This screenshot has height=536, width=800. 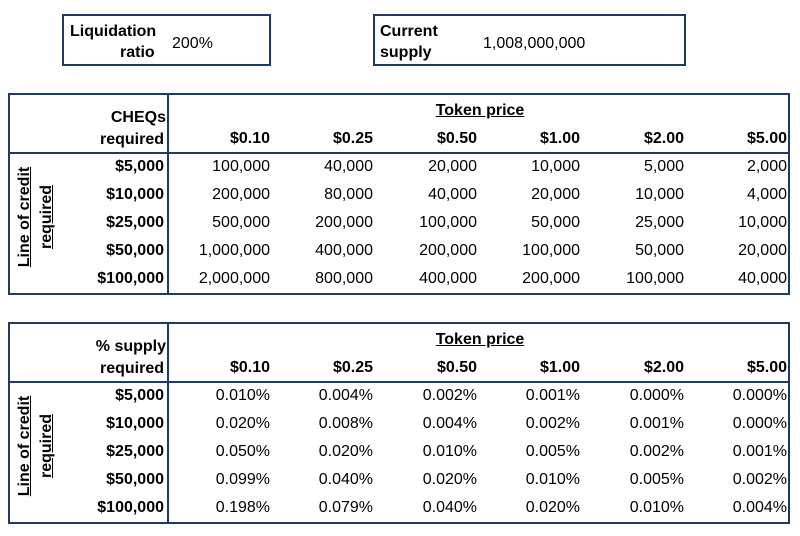 What do you see at coordinates (242, 451) in the screenshot?
I see `table-cell: 0.050%` at bounding box center [242, 451].